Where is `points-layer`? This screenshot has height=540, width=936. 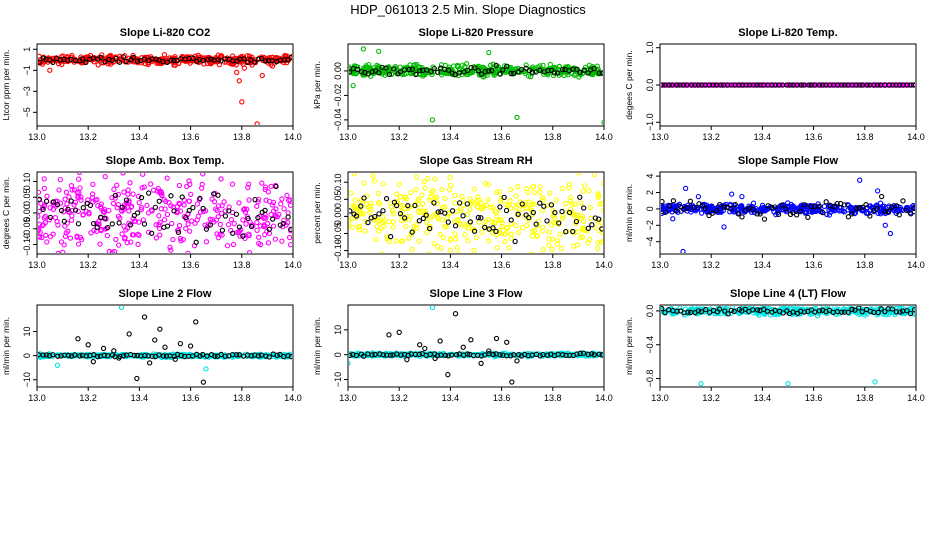
points-layer is located at coordinates (165, 345).